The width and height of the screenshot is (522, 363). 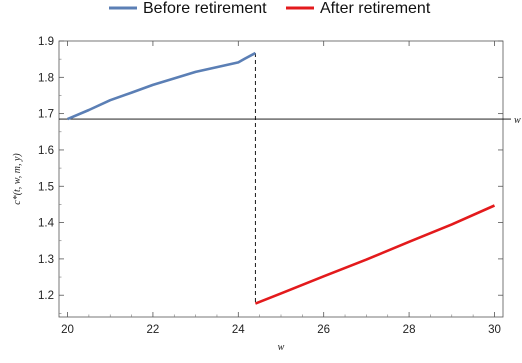 I want to click on x-tick-label: 20, so click(x=67, y=330).